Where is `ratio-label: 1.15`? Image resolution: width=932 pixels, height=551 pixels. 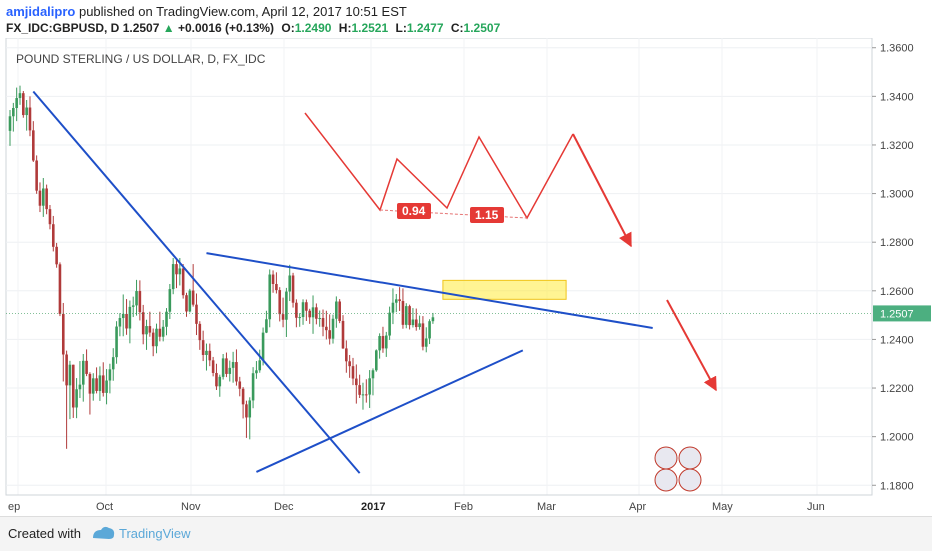
ratio-label: 1.15 is located at coordinates (487, 215).